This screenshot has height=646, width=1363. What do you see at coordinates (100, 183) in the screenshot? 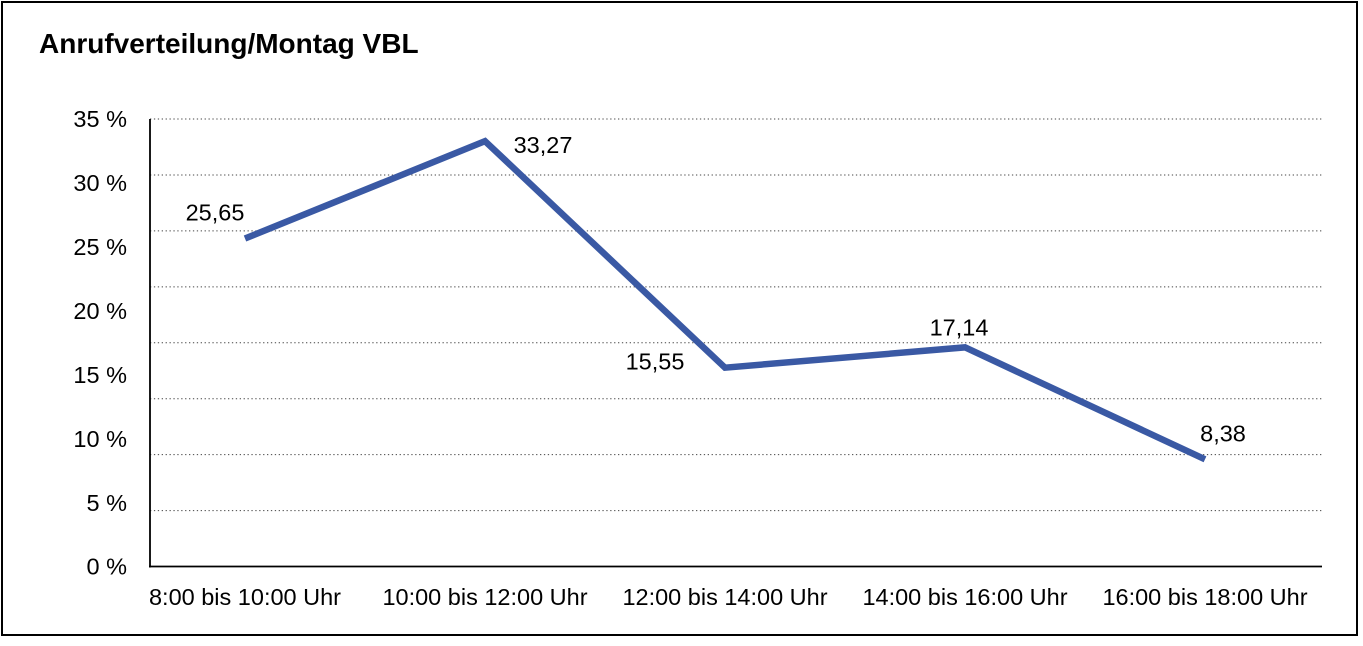
I see `y-tick-label: 30 %` at bounding box center [100, 183].